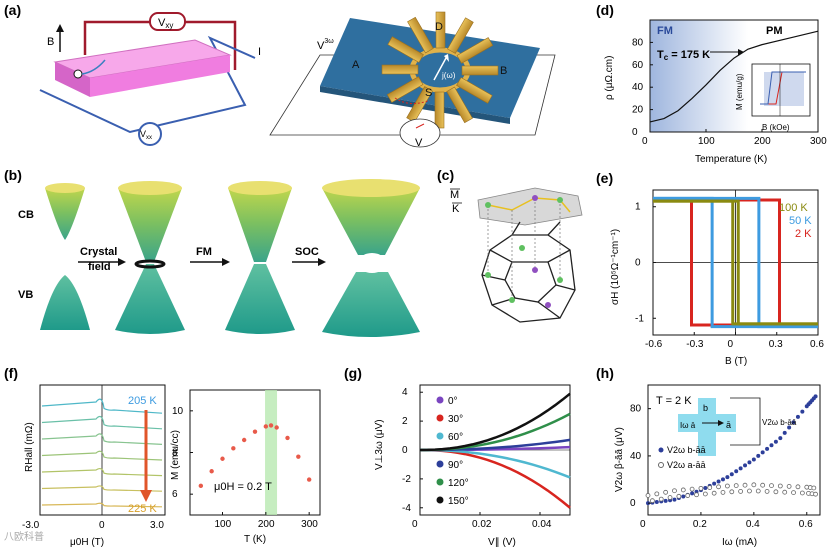  I want to click on x-tick-label: 300, so click(818, 141).